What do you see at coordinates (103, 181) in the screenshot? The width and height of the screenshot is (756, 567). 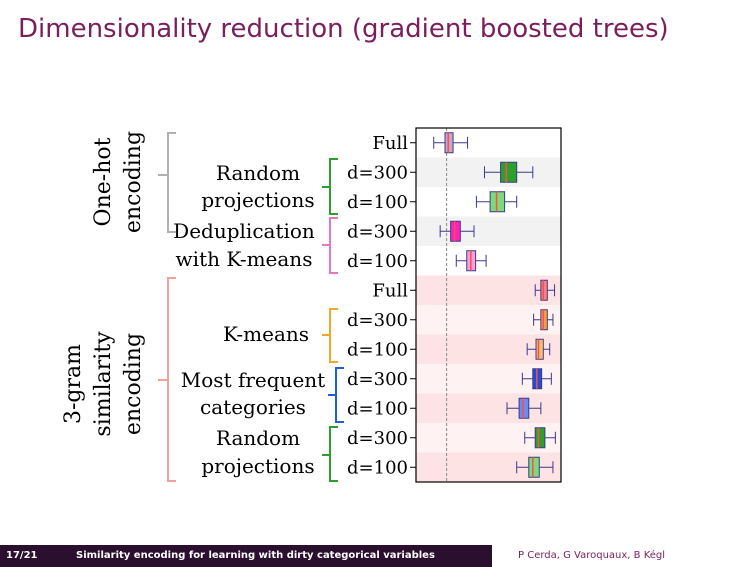 I see `onehot-label-1: One-hot` at bounding box center [103, 181].